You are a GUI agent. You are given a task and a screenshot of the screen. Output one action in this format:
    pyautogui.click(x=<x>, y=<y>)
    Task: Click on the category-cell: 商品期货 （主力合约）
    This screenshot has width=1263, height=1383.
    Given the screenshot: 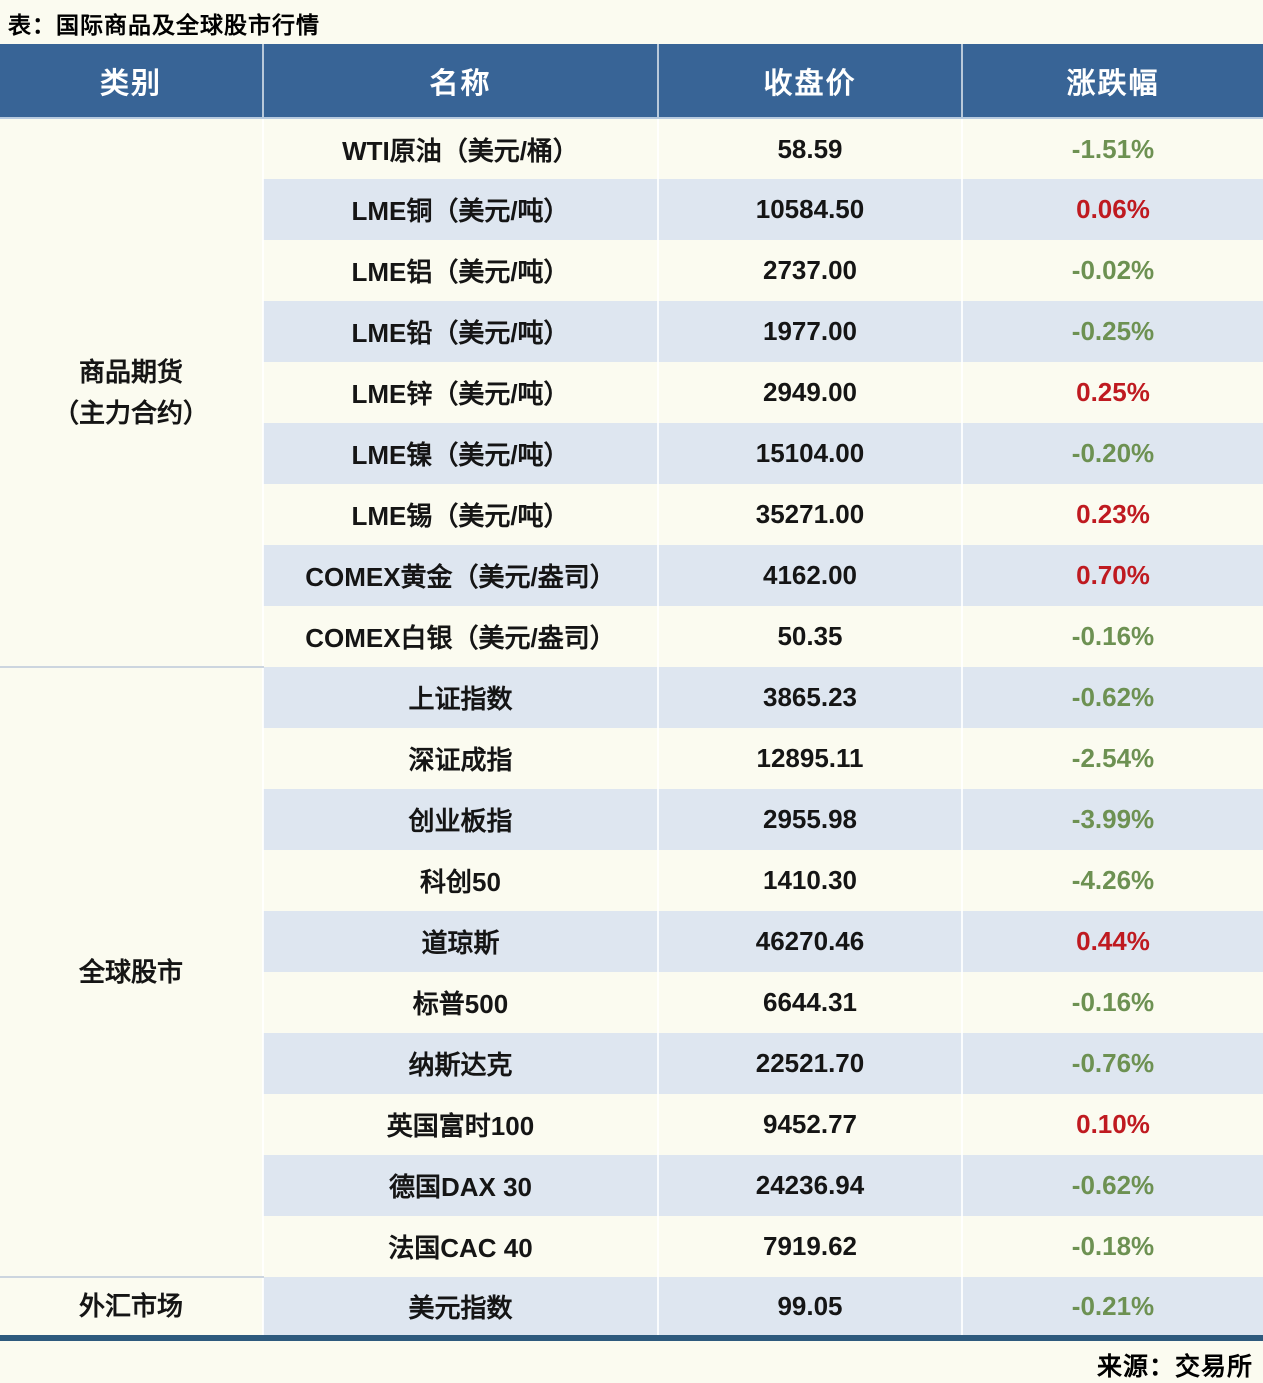 What is the action you would take?
    pyautogui.click(x=131, y=393)
    